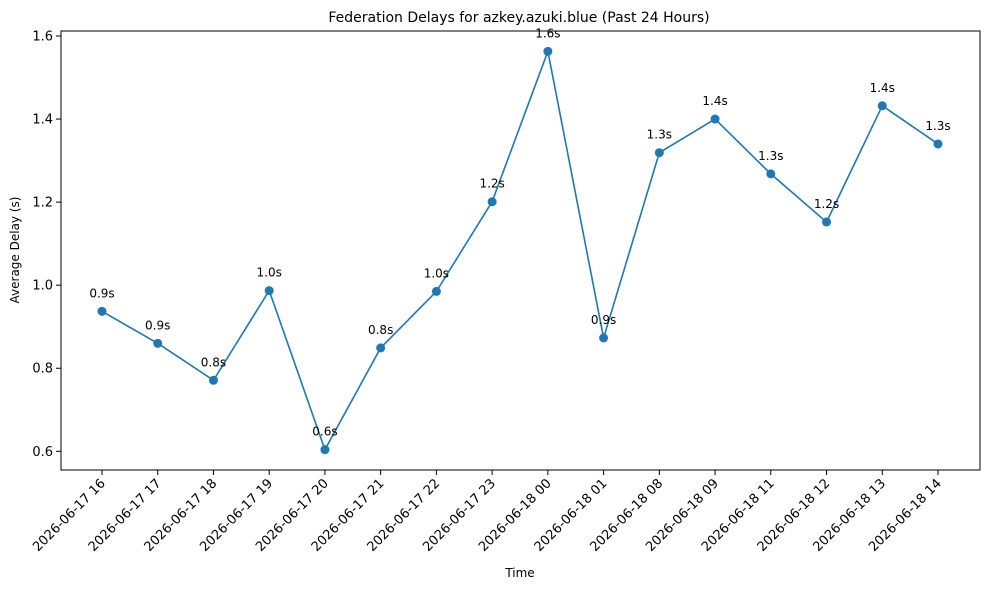 This screenshot has height=590, width=989. What do you see at coordinates (42, 452) in the screenshot?
I see `y-tick-label: 0.6` at bounding box center [42, 452].